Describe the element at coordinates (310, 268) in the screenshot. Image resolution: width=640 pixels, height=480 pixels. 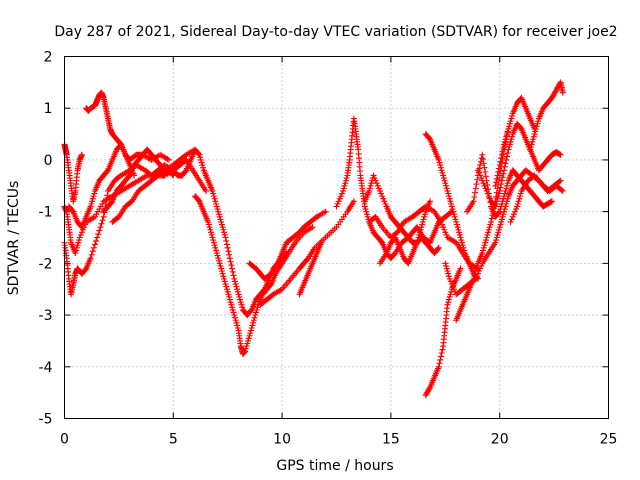
I see `series-track-l` at that location.